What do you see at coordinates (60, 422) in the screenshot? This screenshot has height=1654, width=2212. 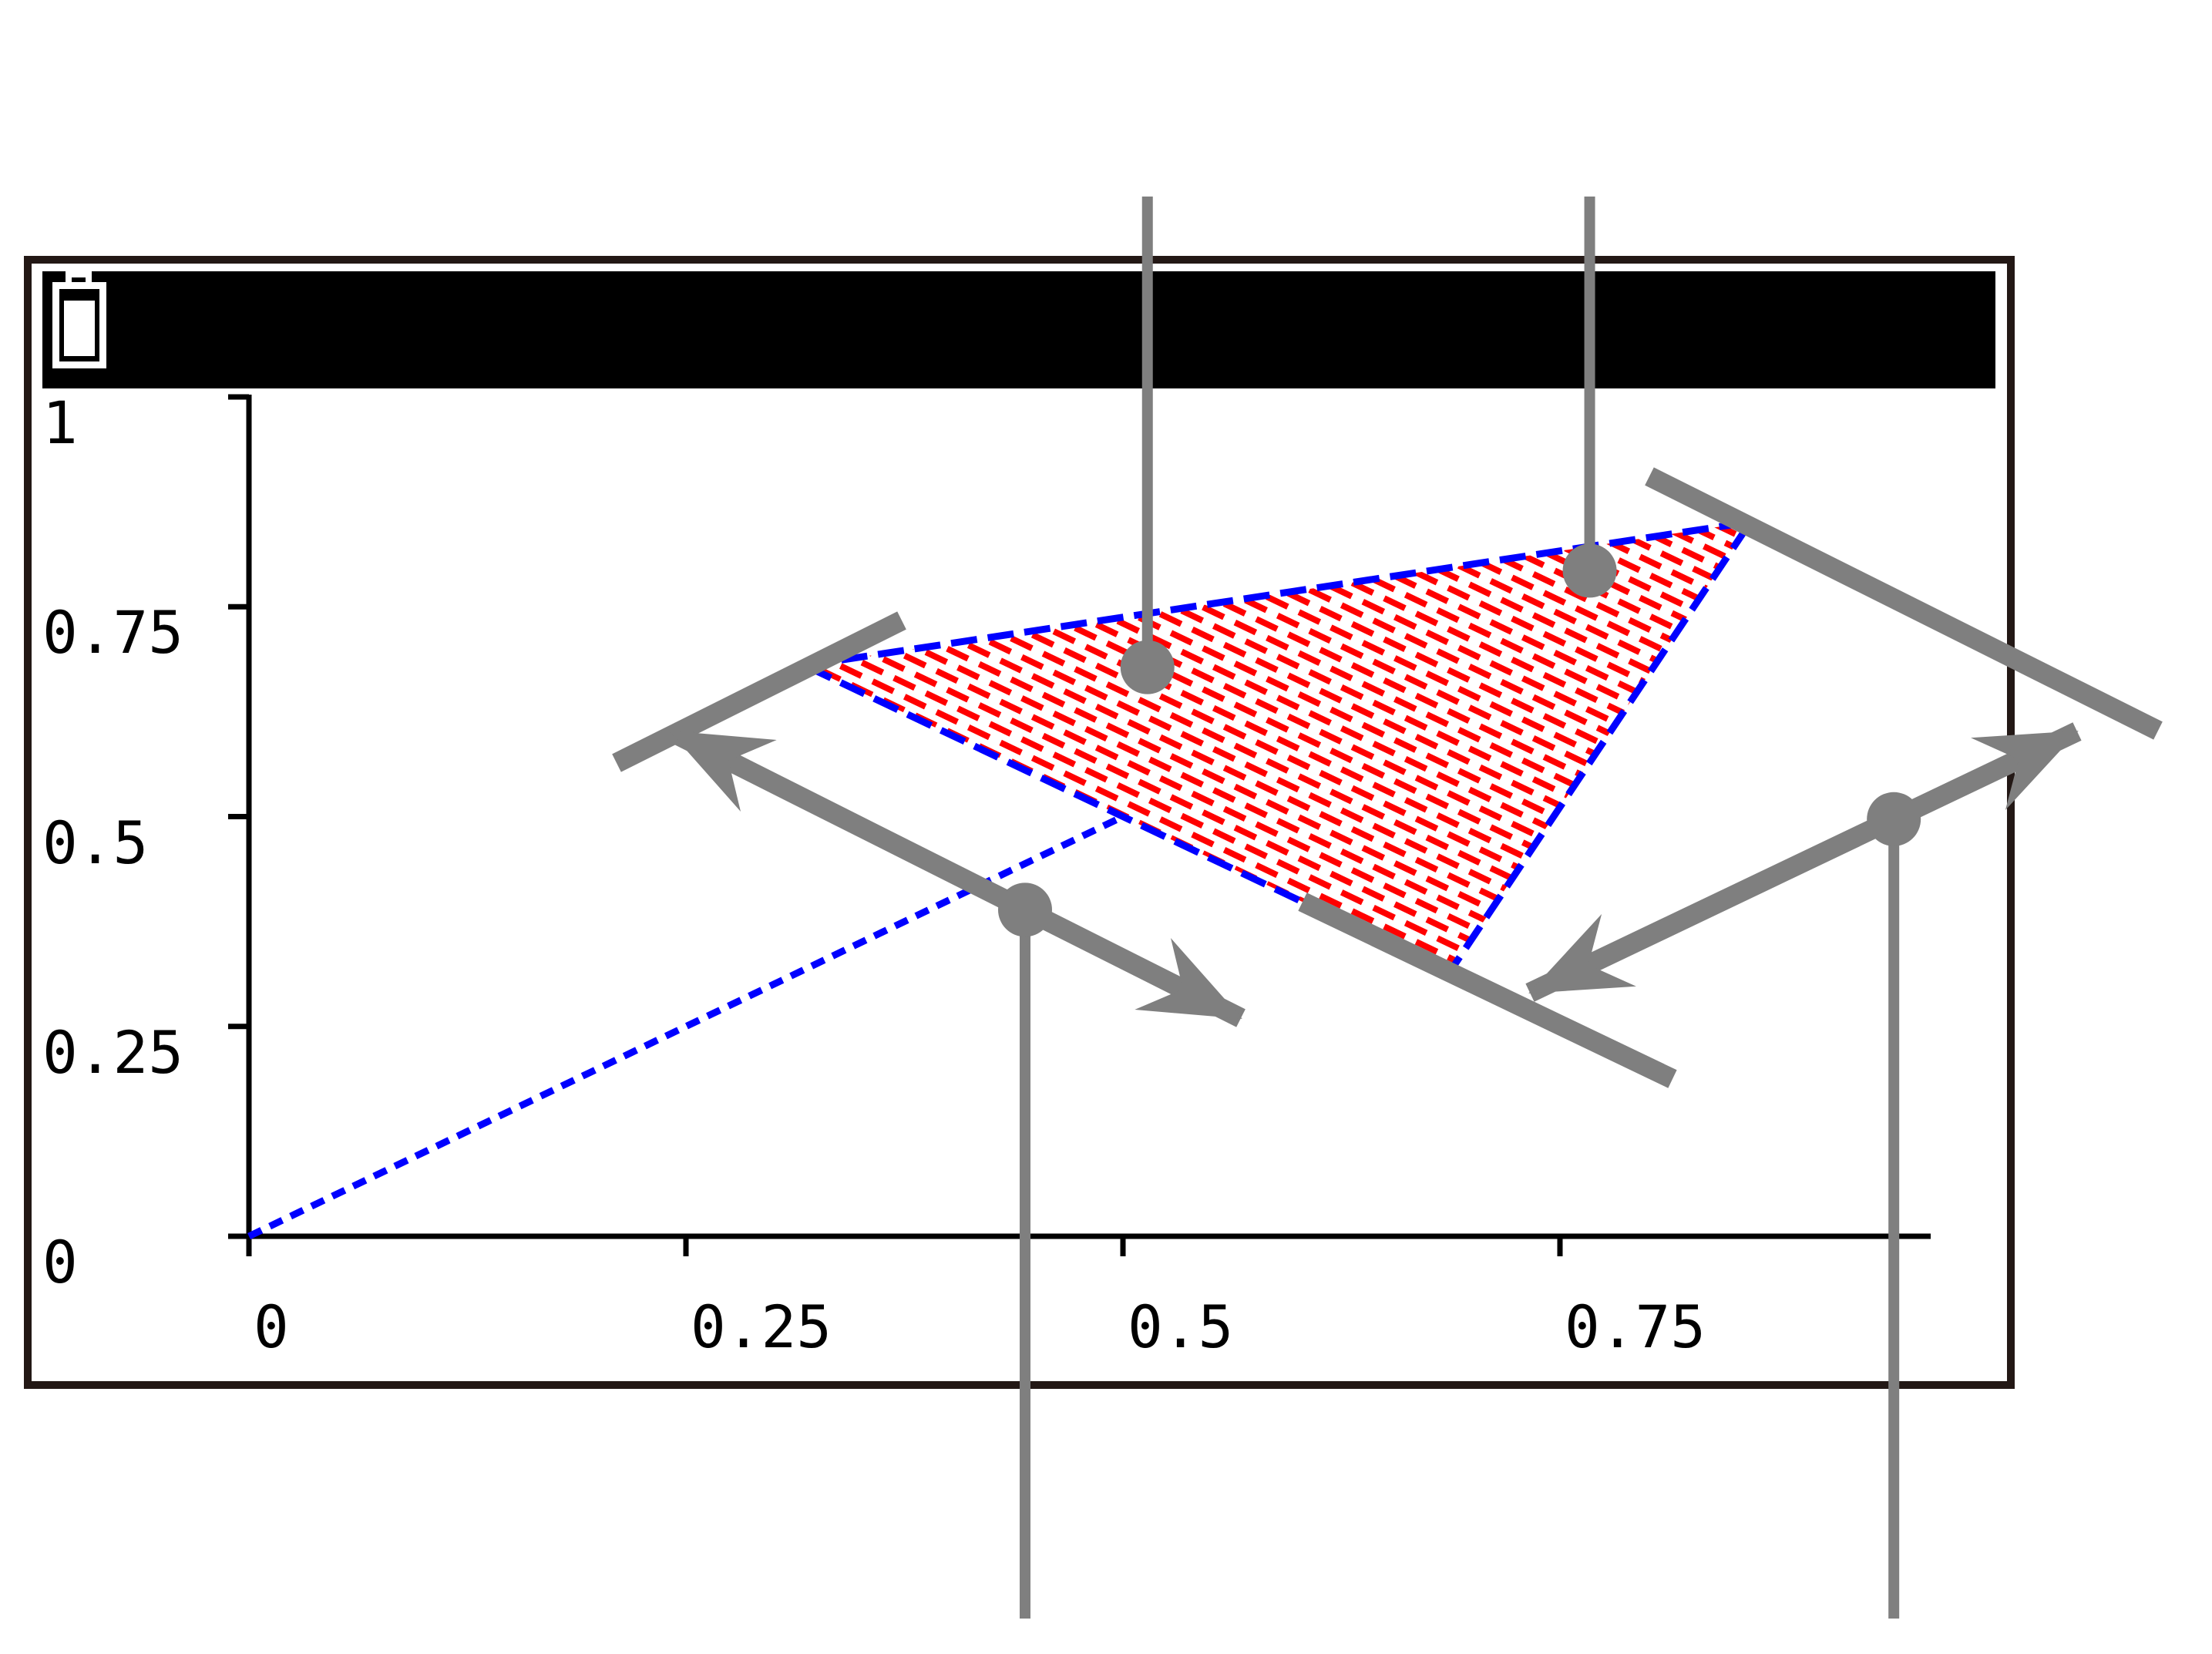 I see `y-tick-label: 1` at bounding box center [60, 422].